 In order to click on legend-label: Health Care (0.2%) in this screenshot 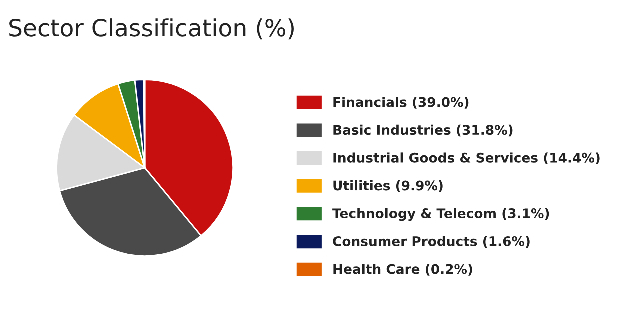, I will do `click(403, 270)`.